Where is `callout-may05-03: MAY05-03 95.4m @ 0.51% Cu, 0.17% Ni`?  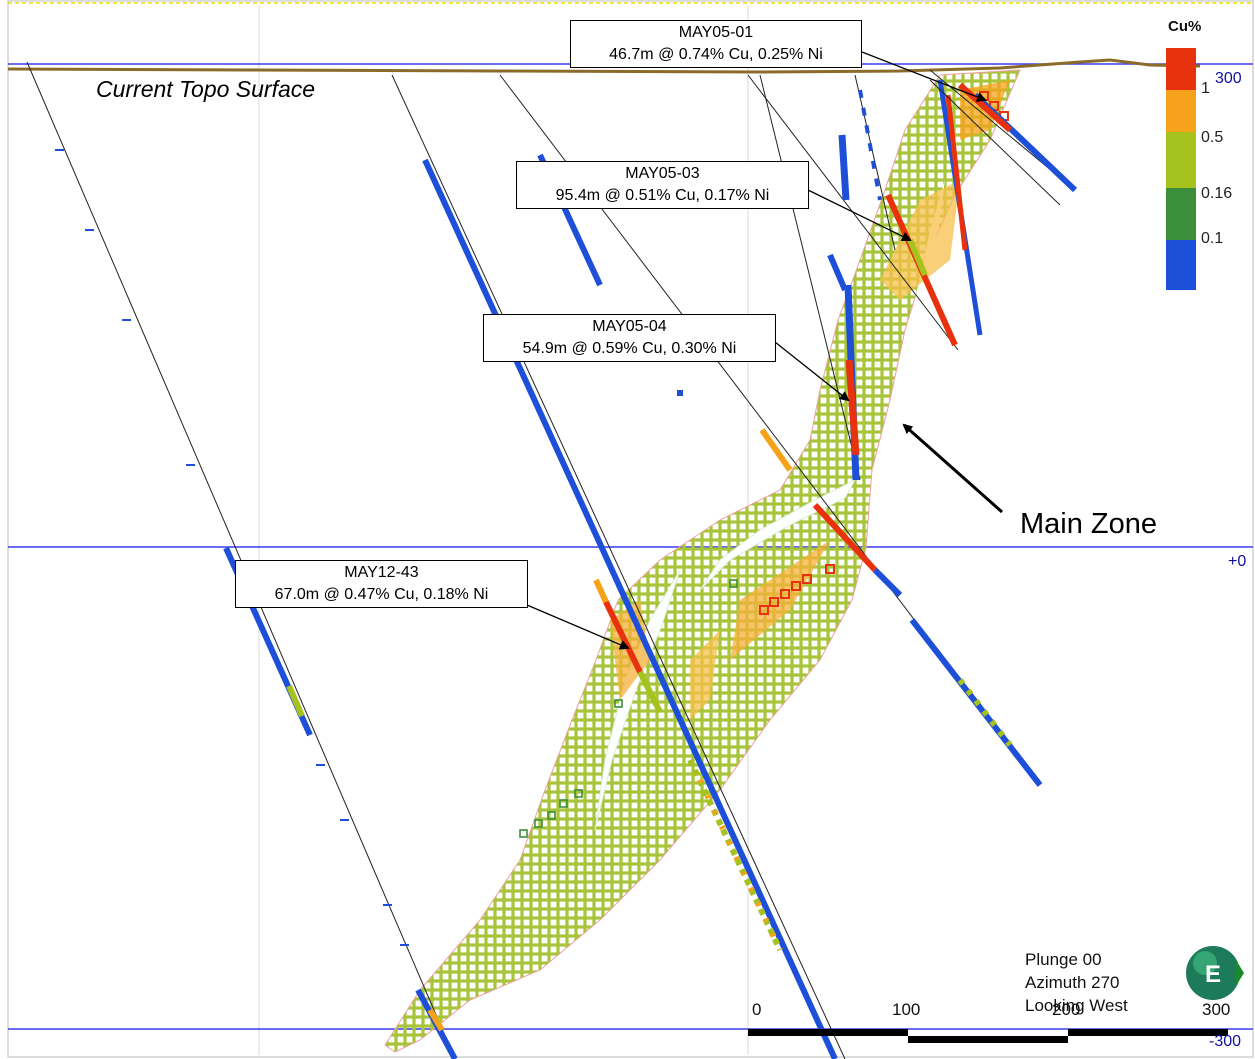 callout-may05-03: MAY05-03 95.4m @ 0.51% Cu, 0.17% Ni is located at coordinates (662, 185).